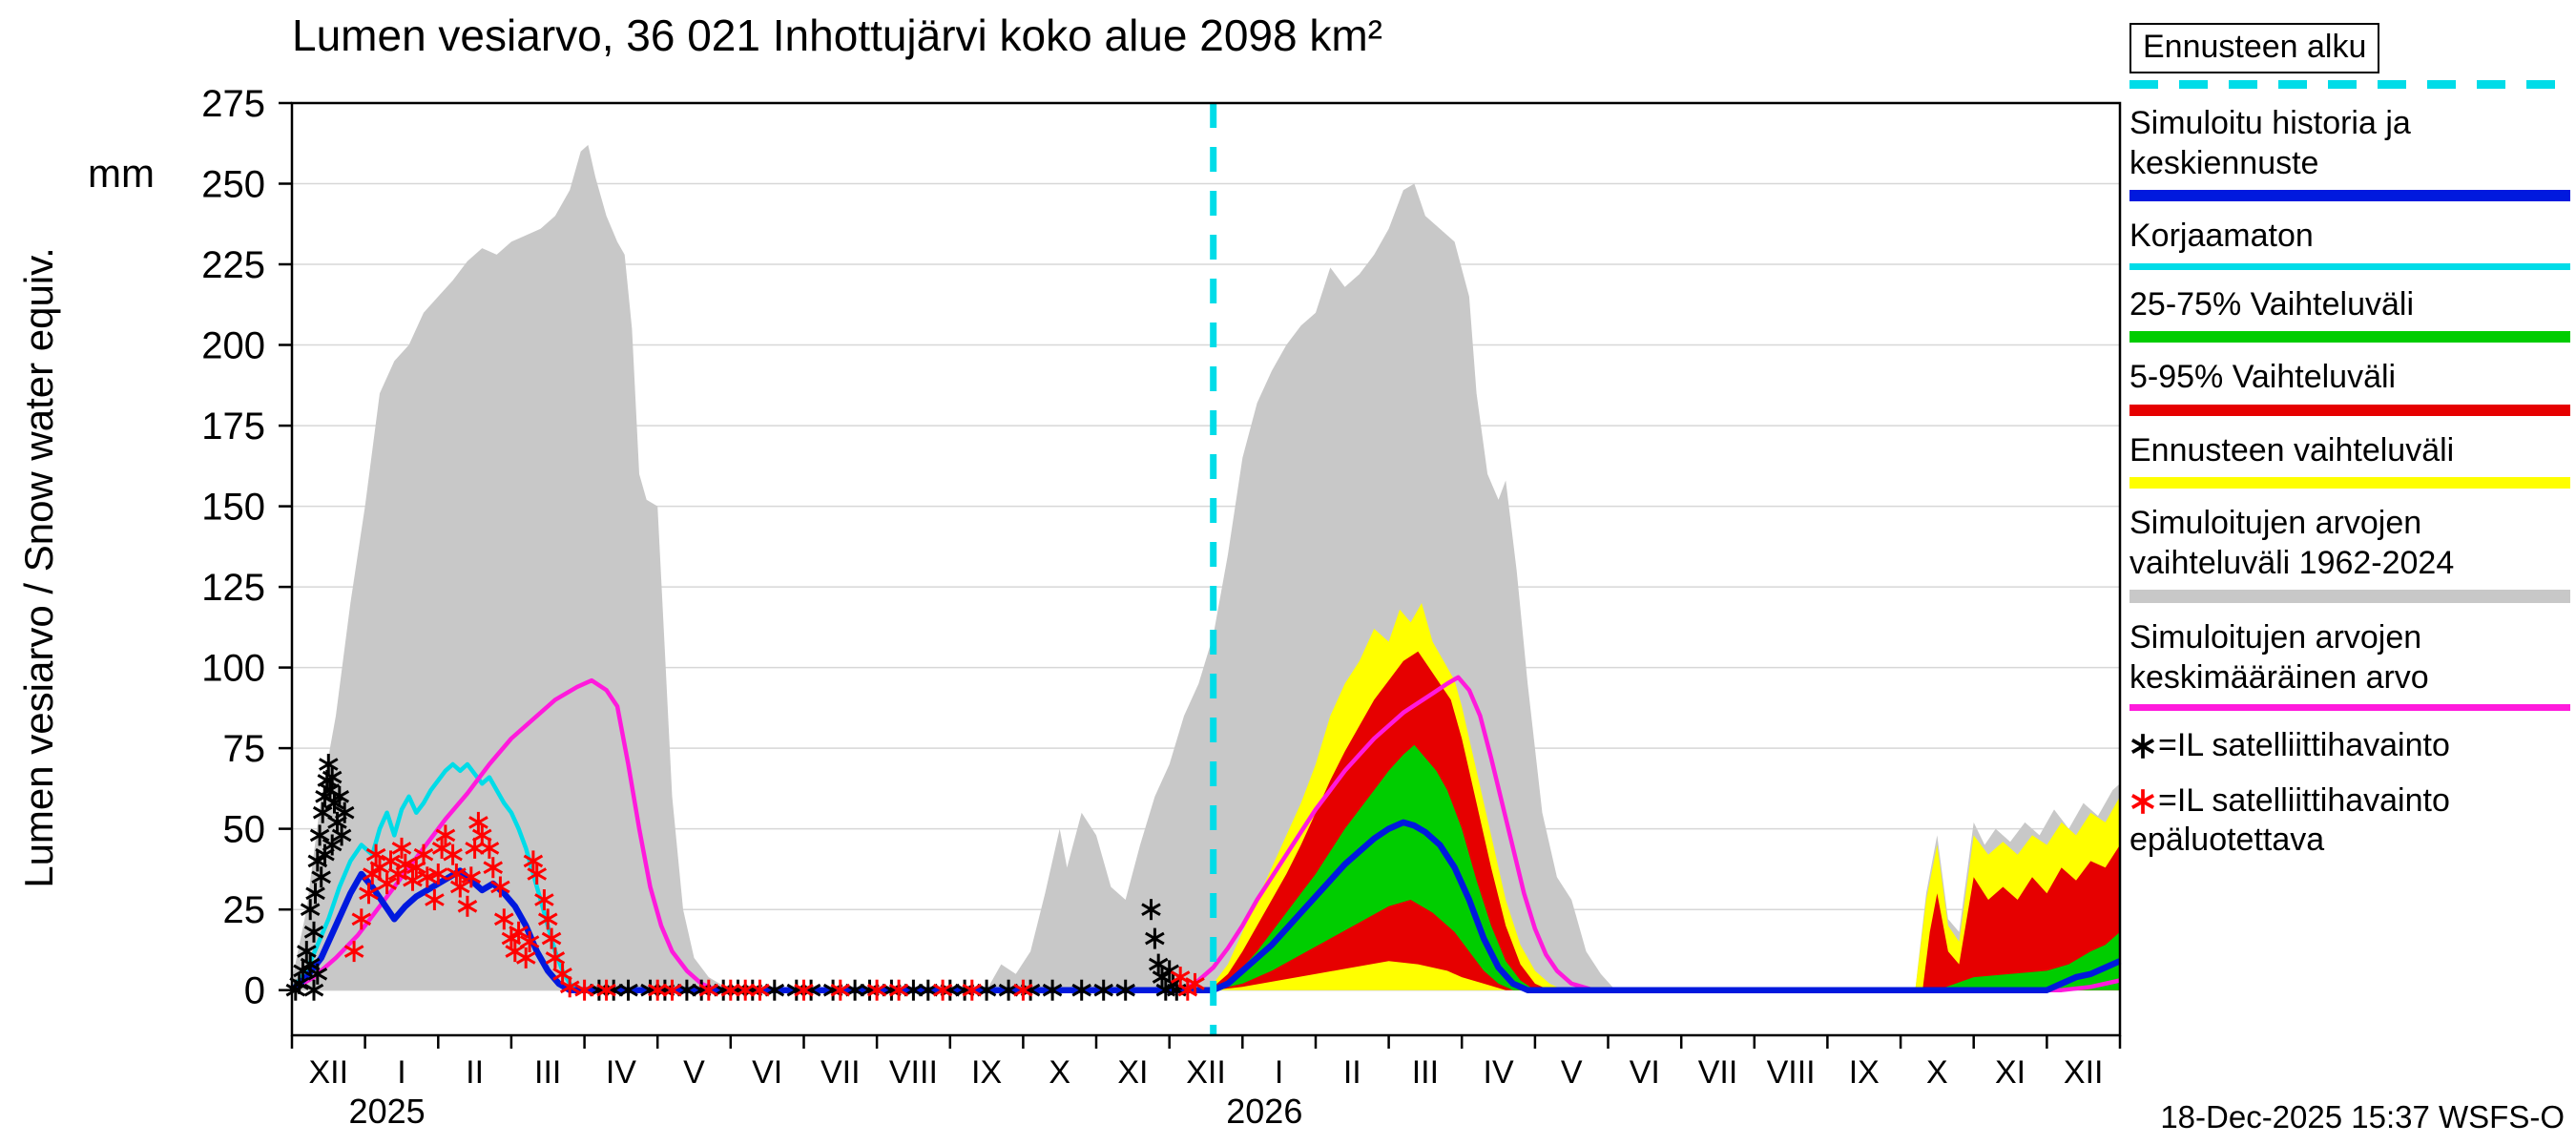 The image size is (2576, 1145). I want to click on legend-label: Simuloitu historia ja keskiennuste, so click(2270, 143).